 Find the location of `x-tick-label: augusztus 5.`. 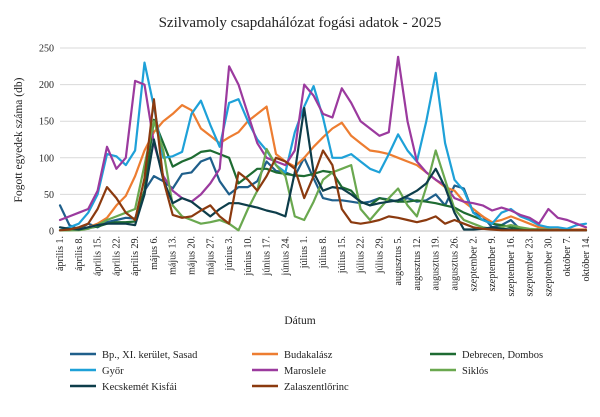

x-tick-label: augusztus 5. is located at coordinates (398, 260).